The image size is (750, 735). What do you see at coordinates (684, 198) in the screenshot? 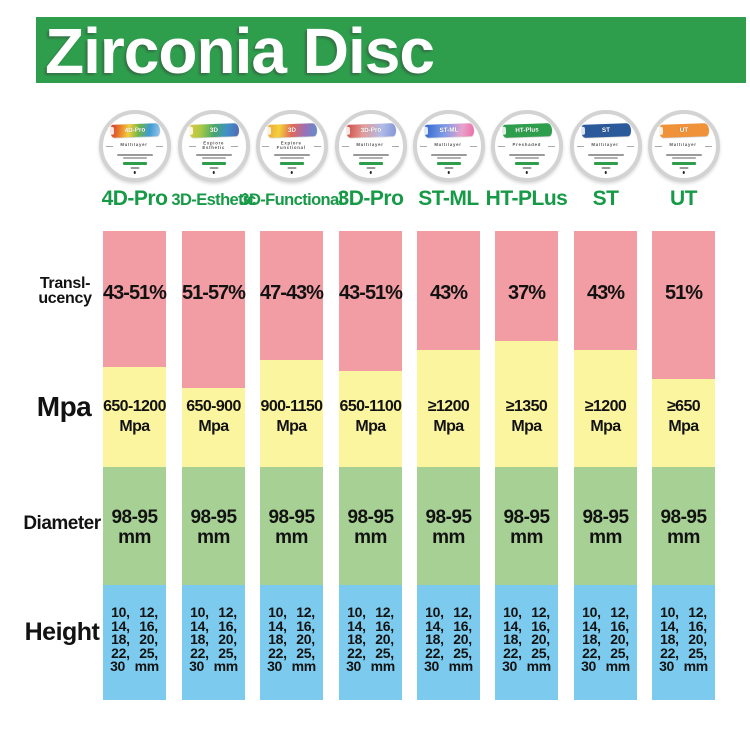
I see `product-name: UT` at bounding box center [684, 198].